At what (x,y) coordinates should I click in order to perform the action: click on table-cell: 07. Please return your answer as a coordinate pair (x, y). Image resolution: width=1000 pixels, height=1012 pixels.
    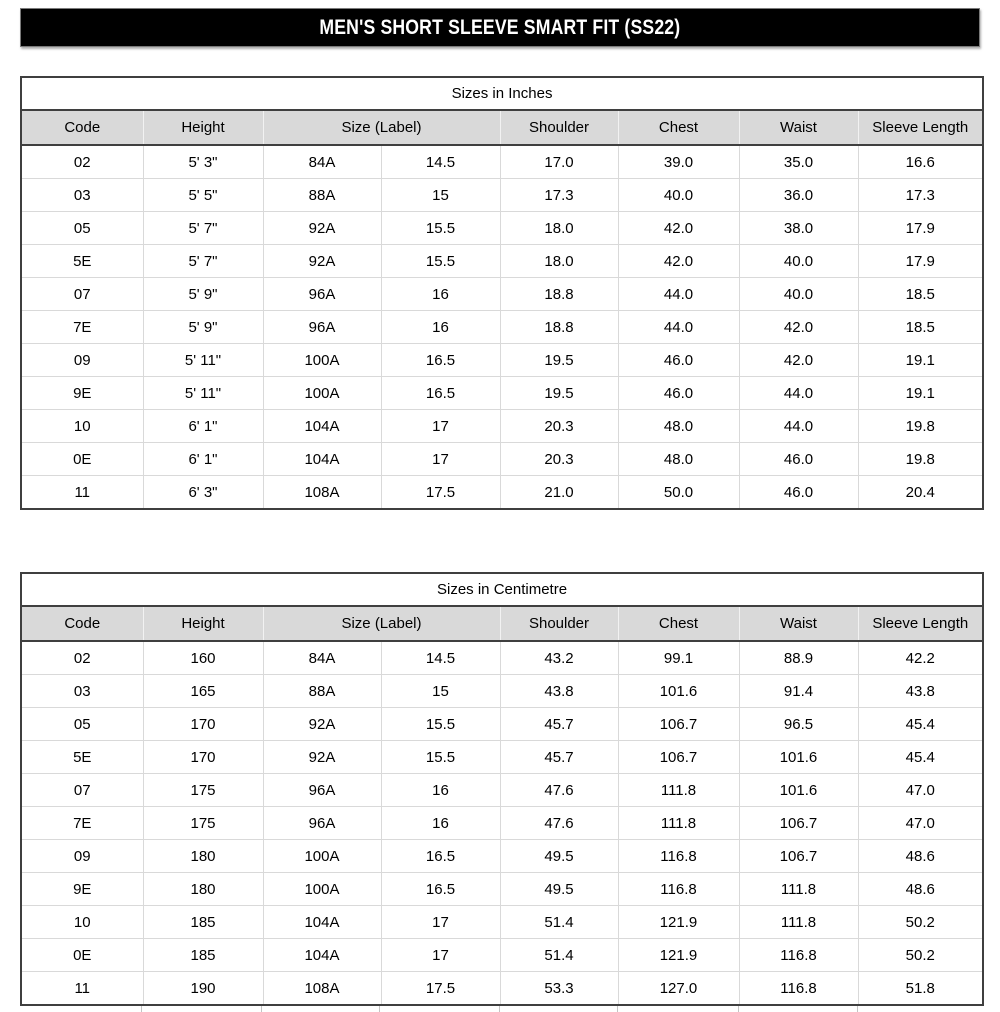
    Looking at the image, I should click on (82, 790).